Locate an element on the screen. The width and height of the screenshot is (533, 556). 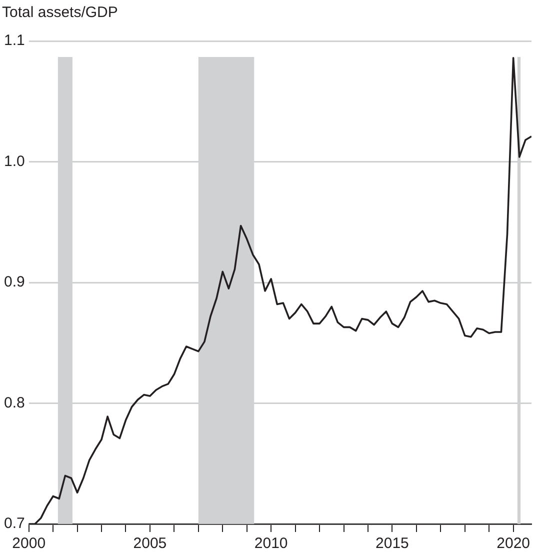
x-tick-label: 2005 is located at coordinates (150, 543).